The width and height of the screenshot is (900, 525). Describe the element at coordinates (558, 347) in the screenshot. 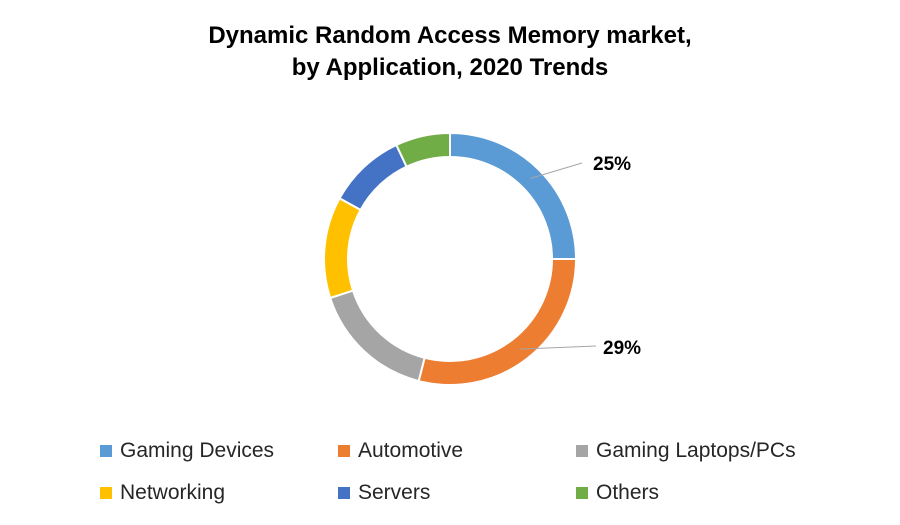

I see `leader-line-automotive` at that location.